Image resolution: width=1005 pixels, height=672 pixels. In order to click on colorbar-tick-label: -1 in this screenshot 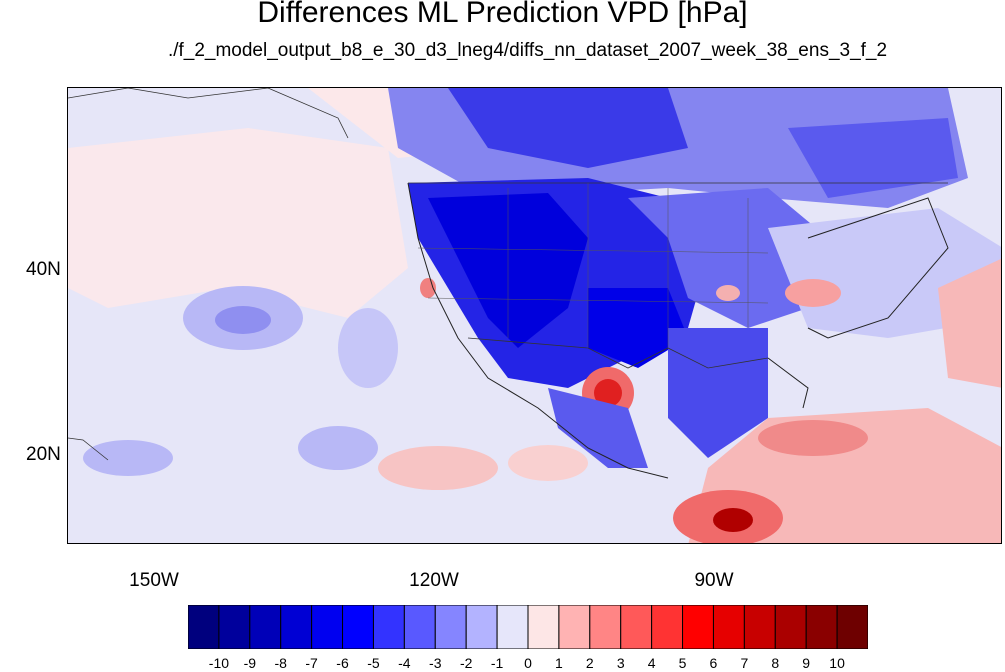, I will do `click(497, 663)`.